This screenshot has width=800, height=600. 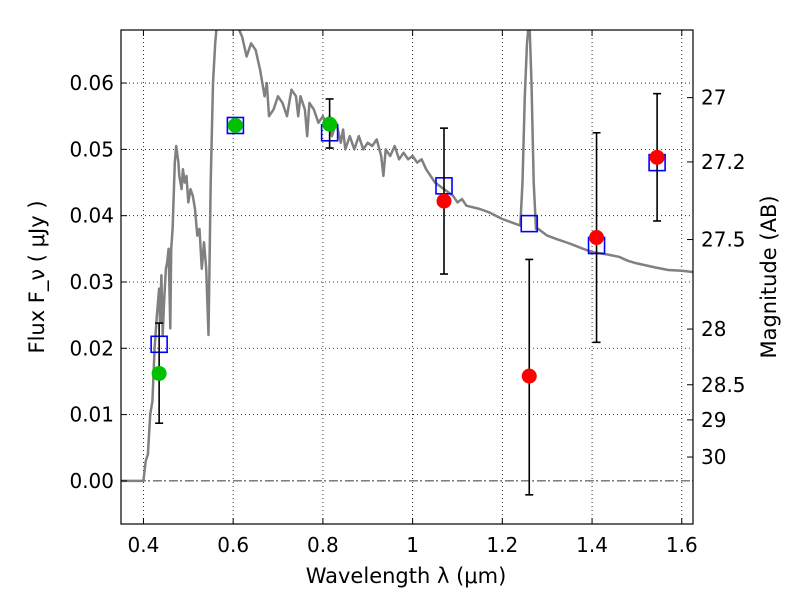 What do you see at coordinates (91, 481) in the screenshot?
I see `y-tick-label: 0.00` at bounding box center [91, 481].